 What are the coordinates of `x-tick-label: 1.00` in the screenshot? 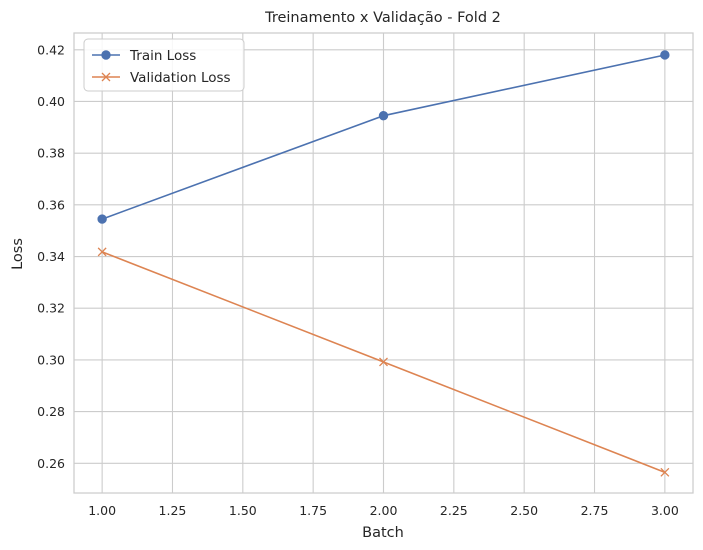 It's located at (102, 510).